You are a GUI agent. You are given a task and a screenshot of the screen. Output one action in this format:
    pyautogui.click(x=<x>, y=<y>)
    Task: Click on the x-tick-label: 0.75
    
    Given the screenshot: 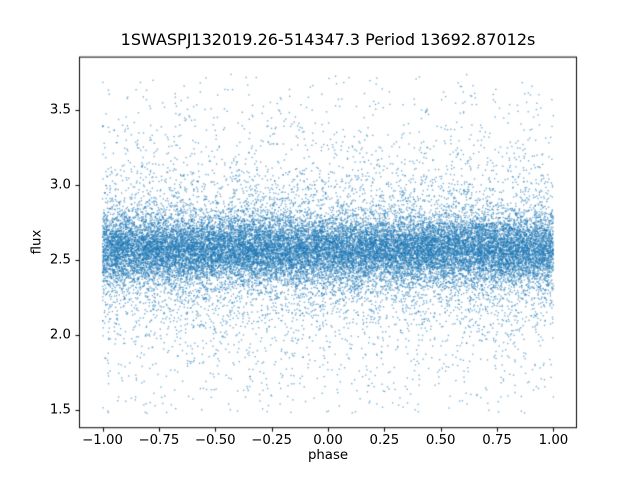 What is the action you would take?
    pyautogui.click(x=497, y=440)
    